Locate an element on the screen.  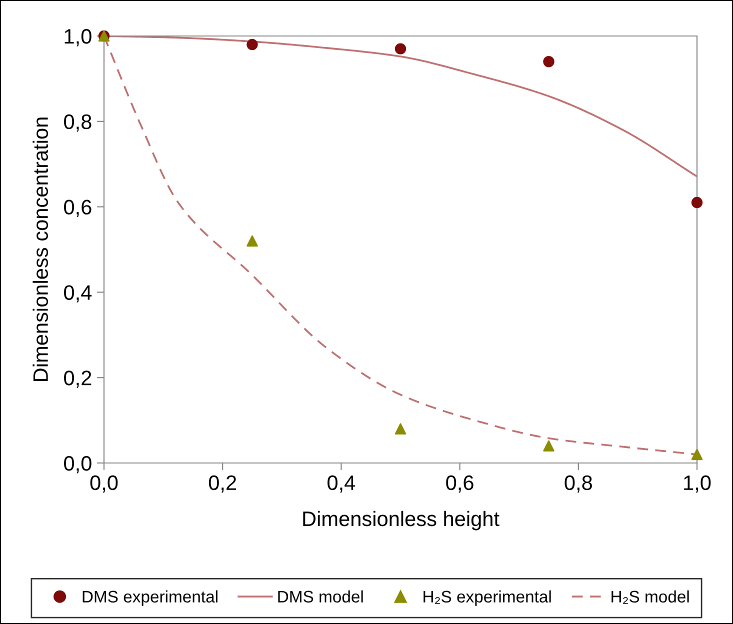
legend-label: DMS experimental is located at coordinates (150, 598).